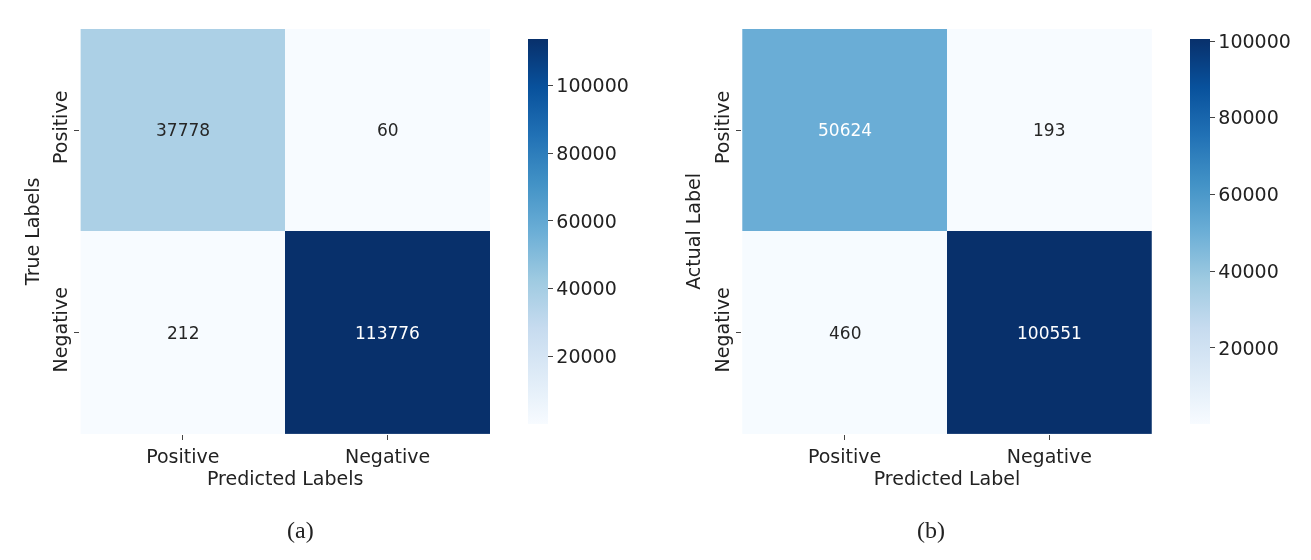  Describe the element at coordinates (1049, 333) in the screenshot. I see `data-label: 100551` at that location.